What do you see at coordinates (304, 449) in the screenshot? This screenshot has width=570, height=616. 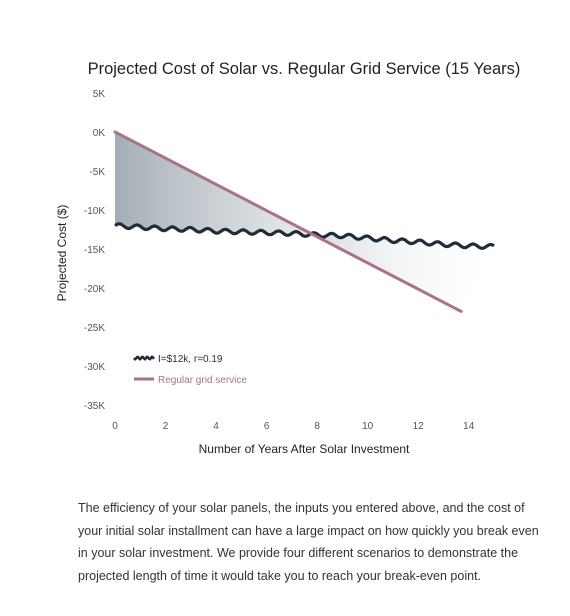 I see `x-axis-label: Number of Years After Solar Investment` at bounding box center [304, 449].